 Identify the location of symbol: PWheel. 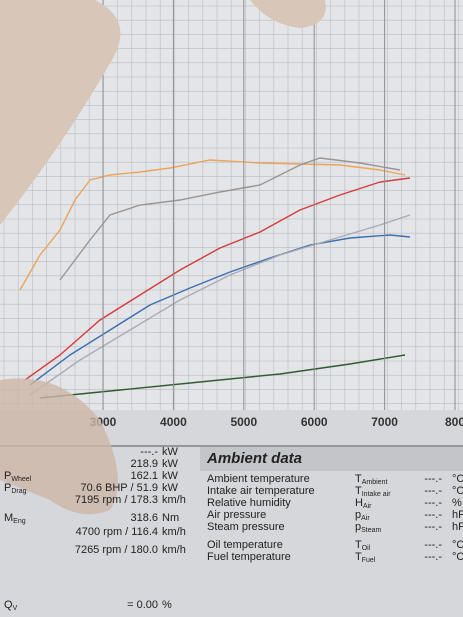
(18, 476).